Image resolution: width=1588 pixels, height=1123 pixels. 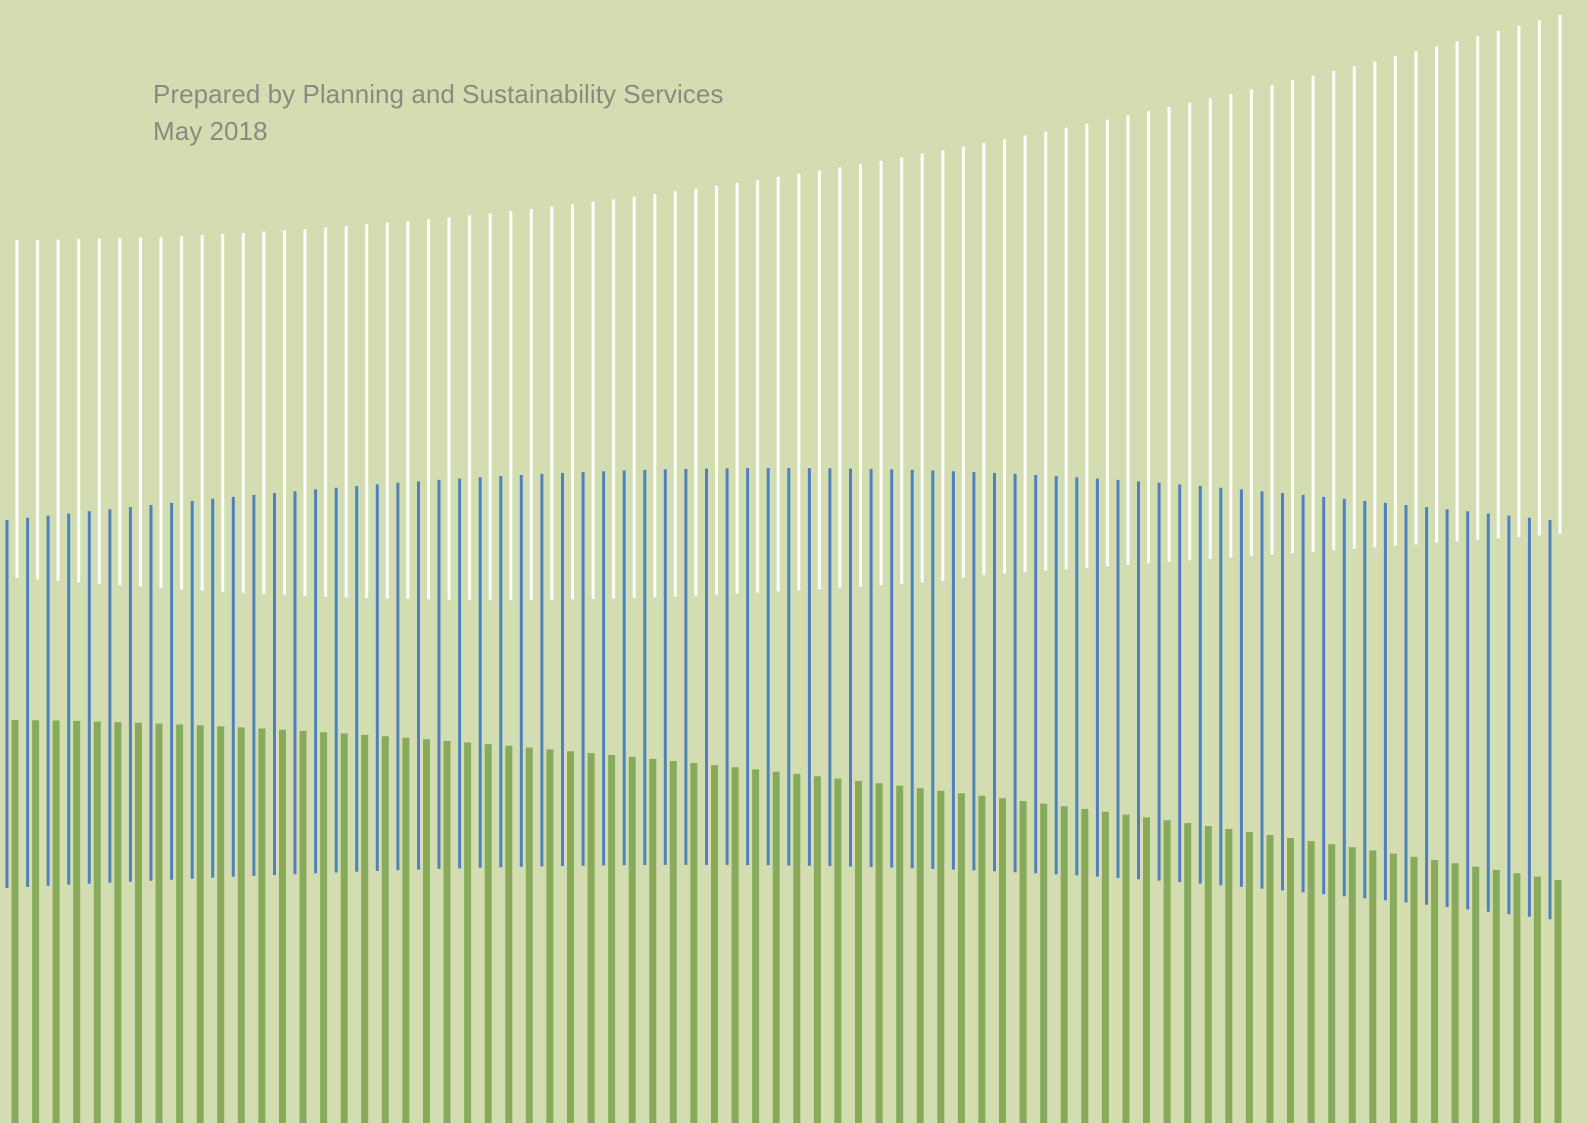 I want to click on publication-date: May 2018, so click(x=210, y=131).